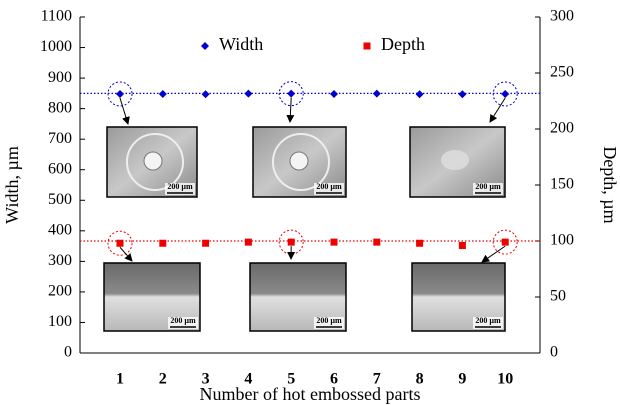  What do you see at coordinates (462, 379) in the screenshot?
I see `x-tick-label: 9` at bounding box center [462, 379].